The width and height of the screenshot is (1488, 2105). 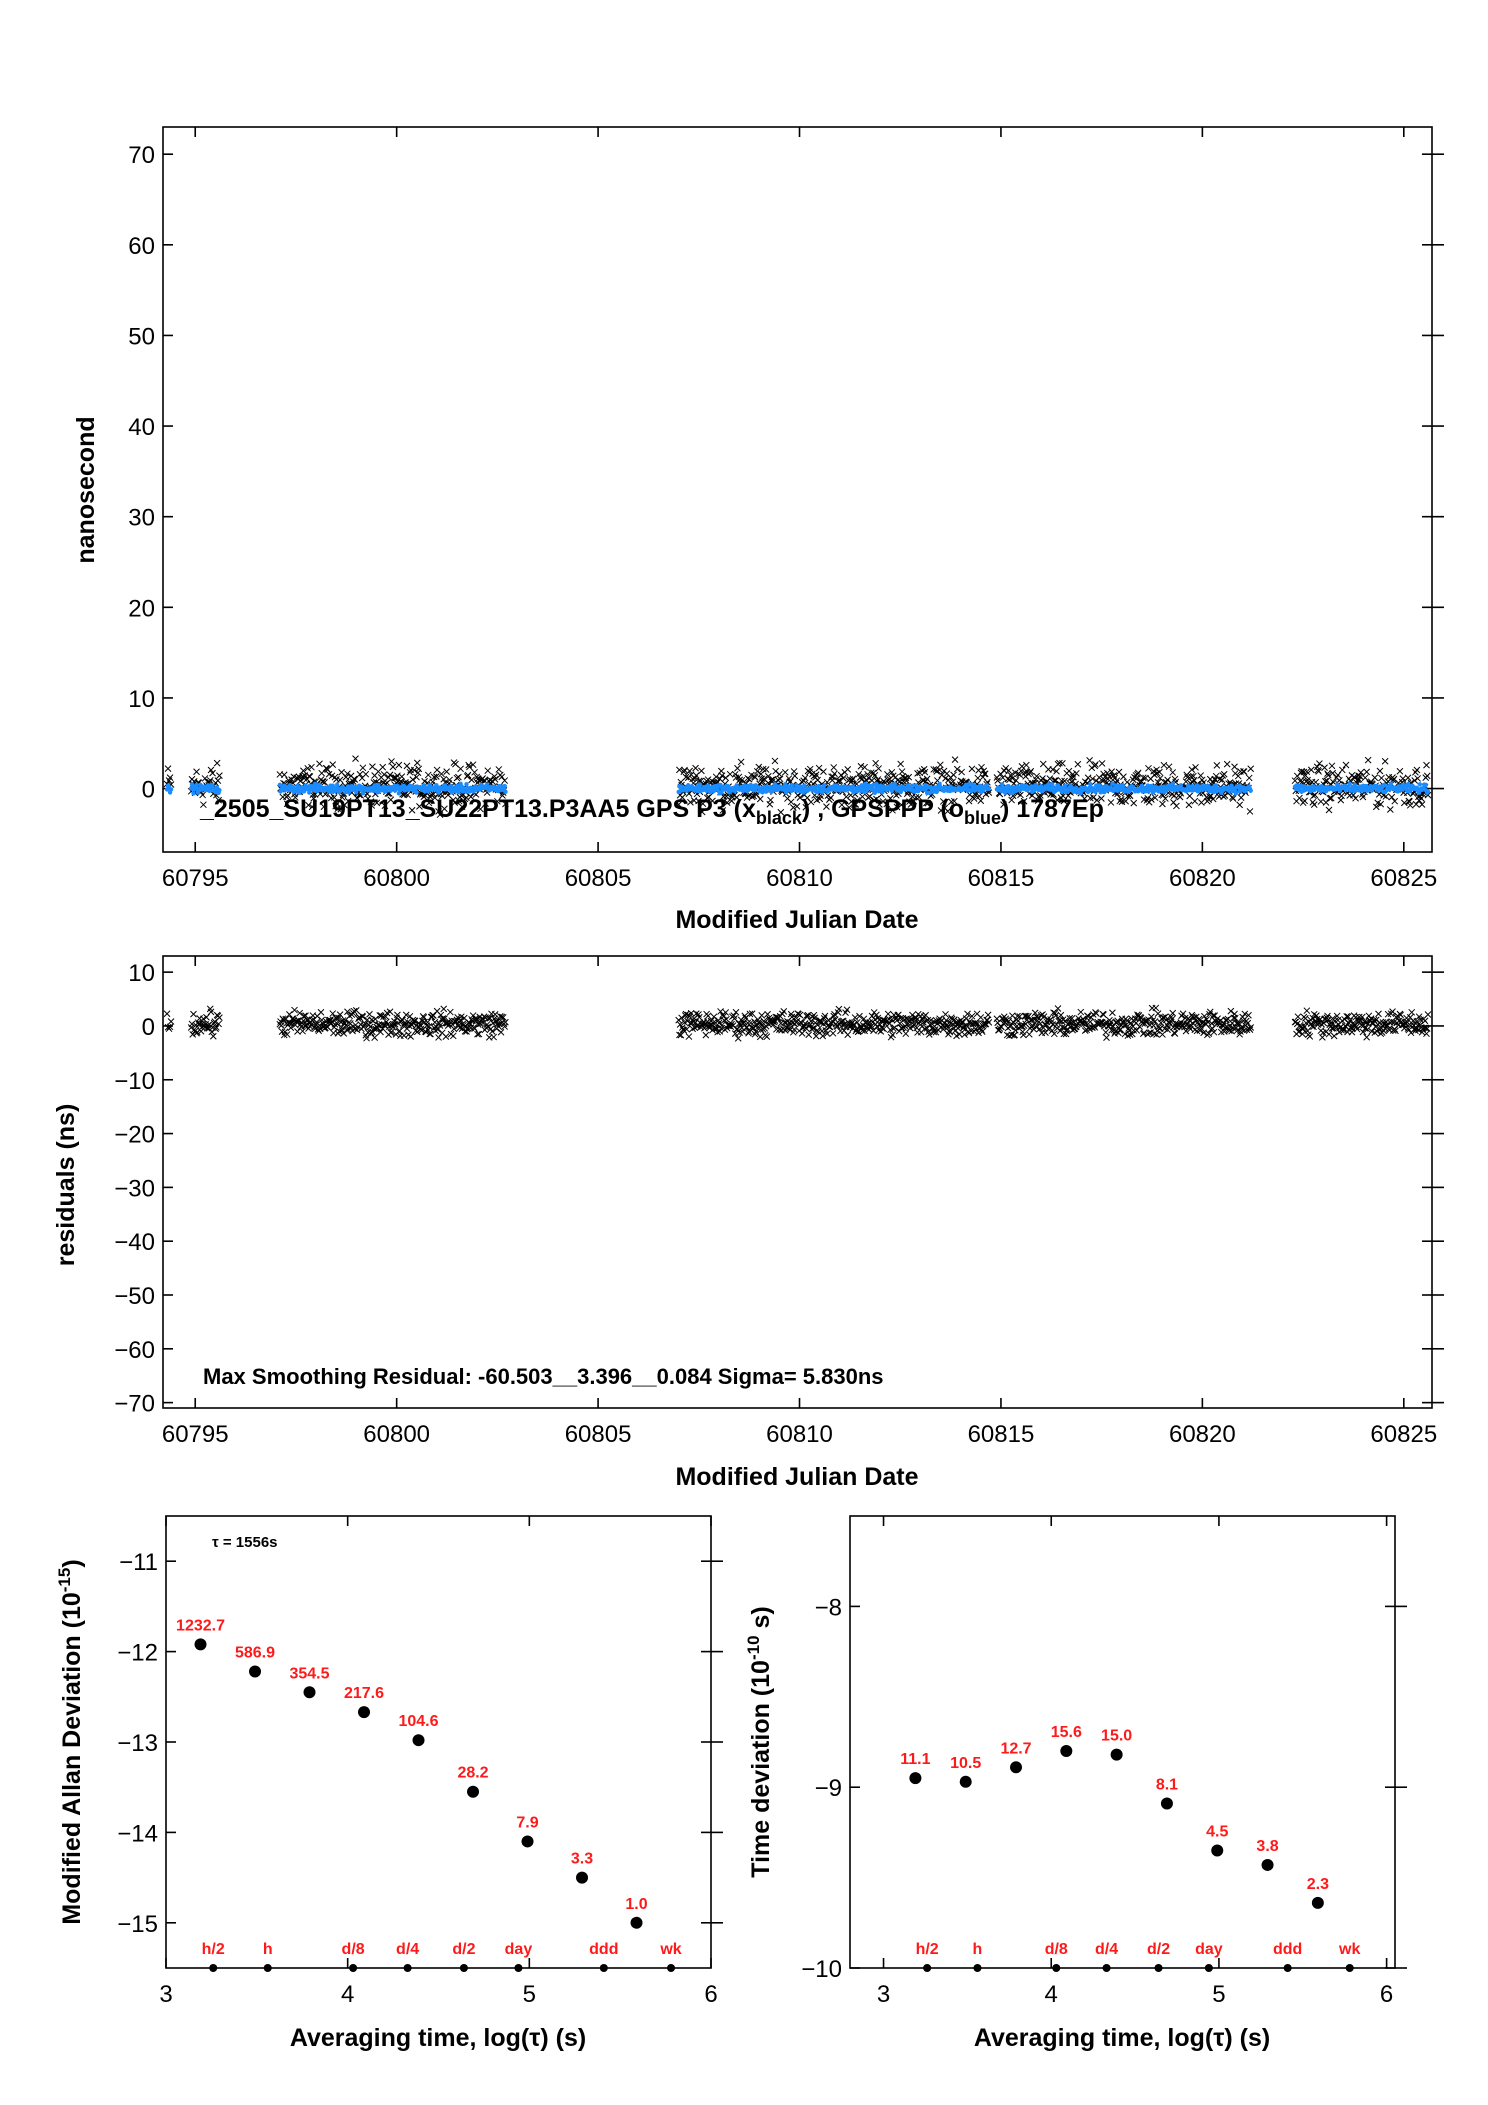 What do you see at coordinates (828, 1788) in the screenshot?
I see `y-tick-label: −9` at bounding box center [828, 1788].